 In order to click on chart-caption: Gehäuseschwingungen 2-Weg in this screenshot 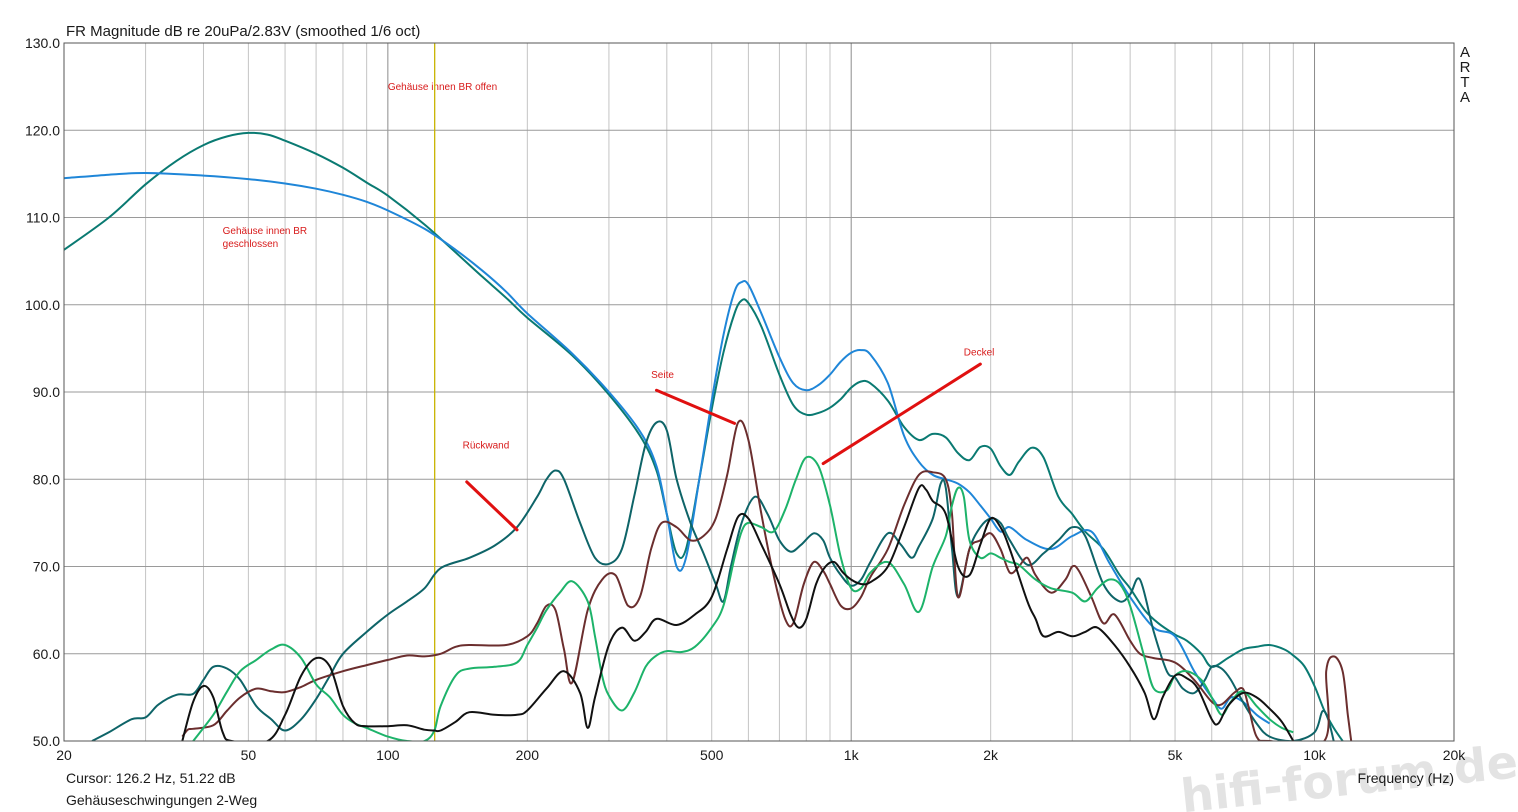, I will do `click(161, 800)`.